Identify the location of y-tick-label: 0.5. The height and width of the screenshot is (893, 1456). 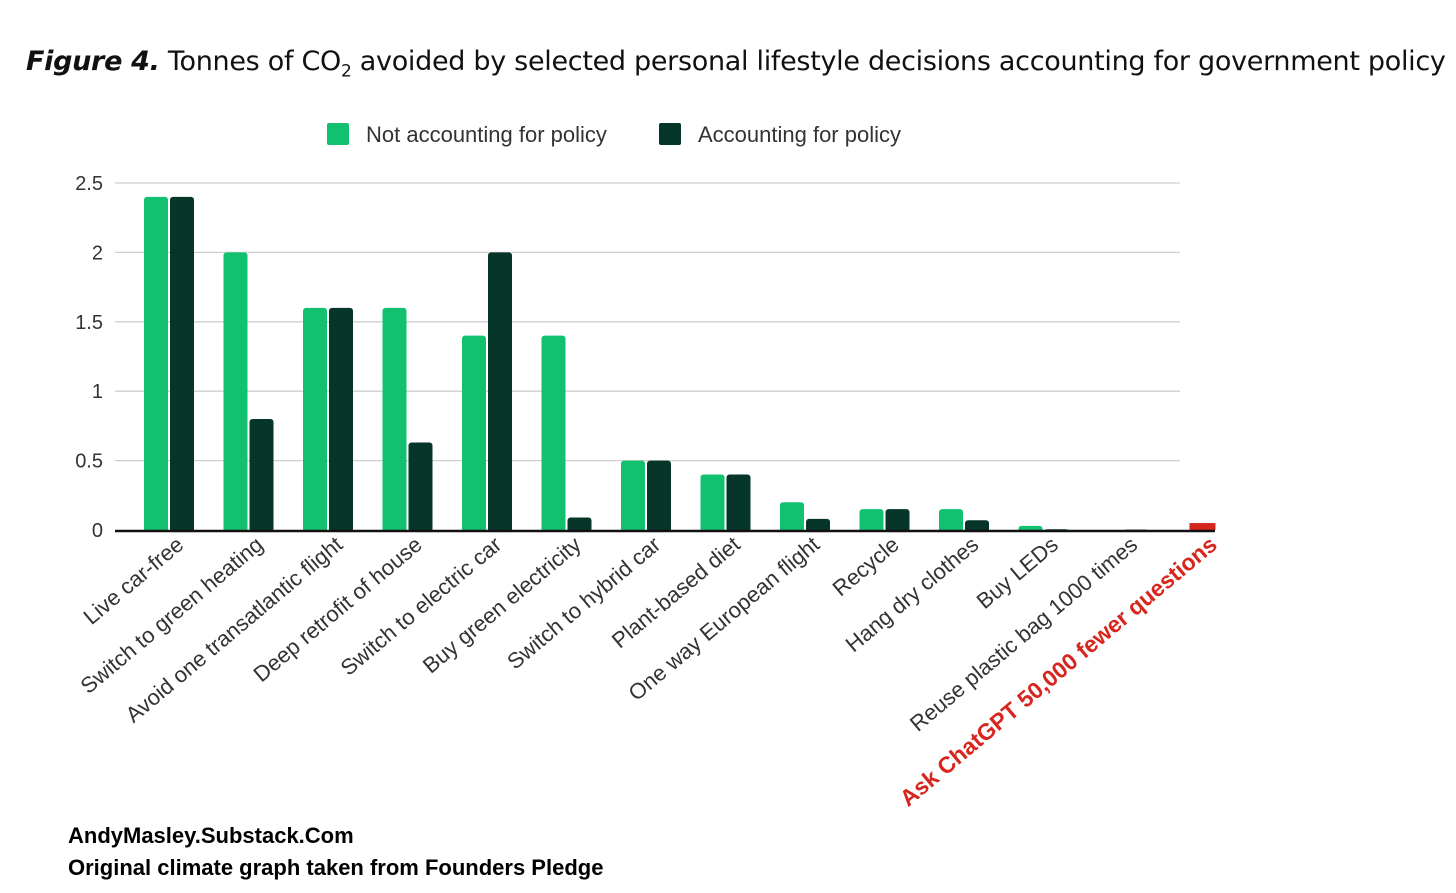
(89, 462).